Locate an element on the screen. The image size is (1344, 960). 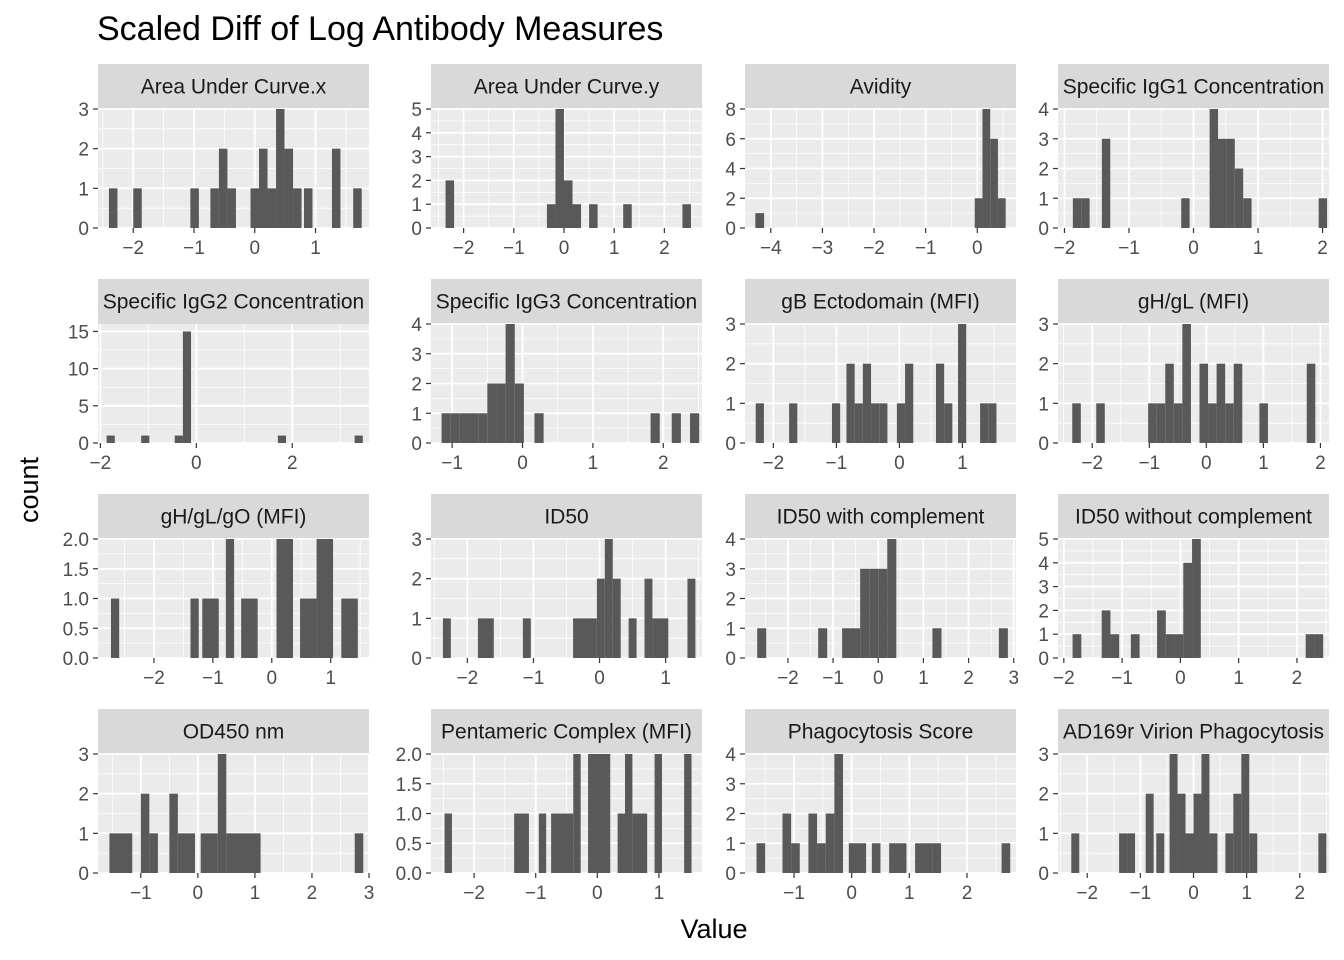
facet-strip-label: Specific IgG3 Concentration is located at coordinates (566, 302).